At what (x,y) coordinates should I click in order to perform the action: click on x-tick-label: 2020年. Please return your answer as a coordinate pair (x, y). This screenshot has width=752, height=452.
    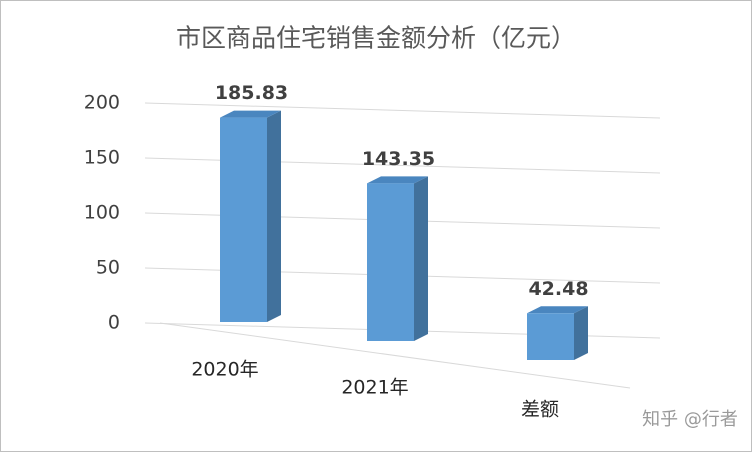
    Looking at the image, I should click on (224, 370).